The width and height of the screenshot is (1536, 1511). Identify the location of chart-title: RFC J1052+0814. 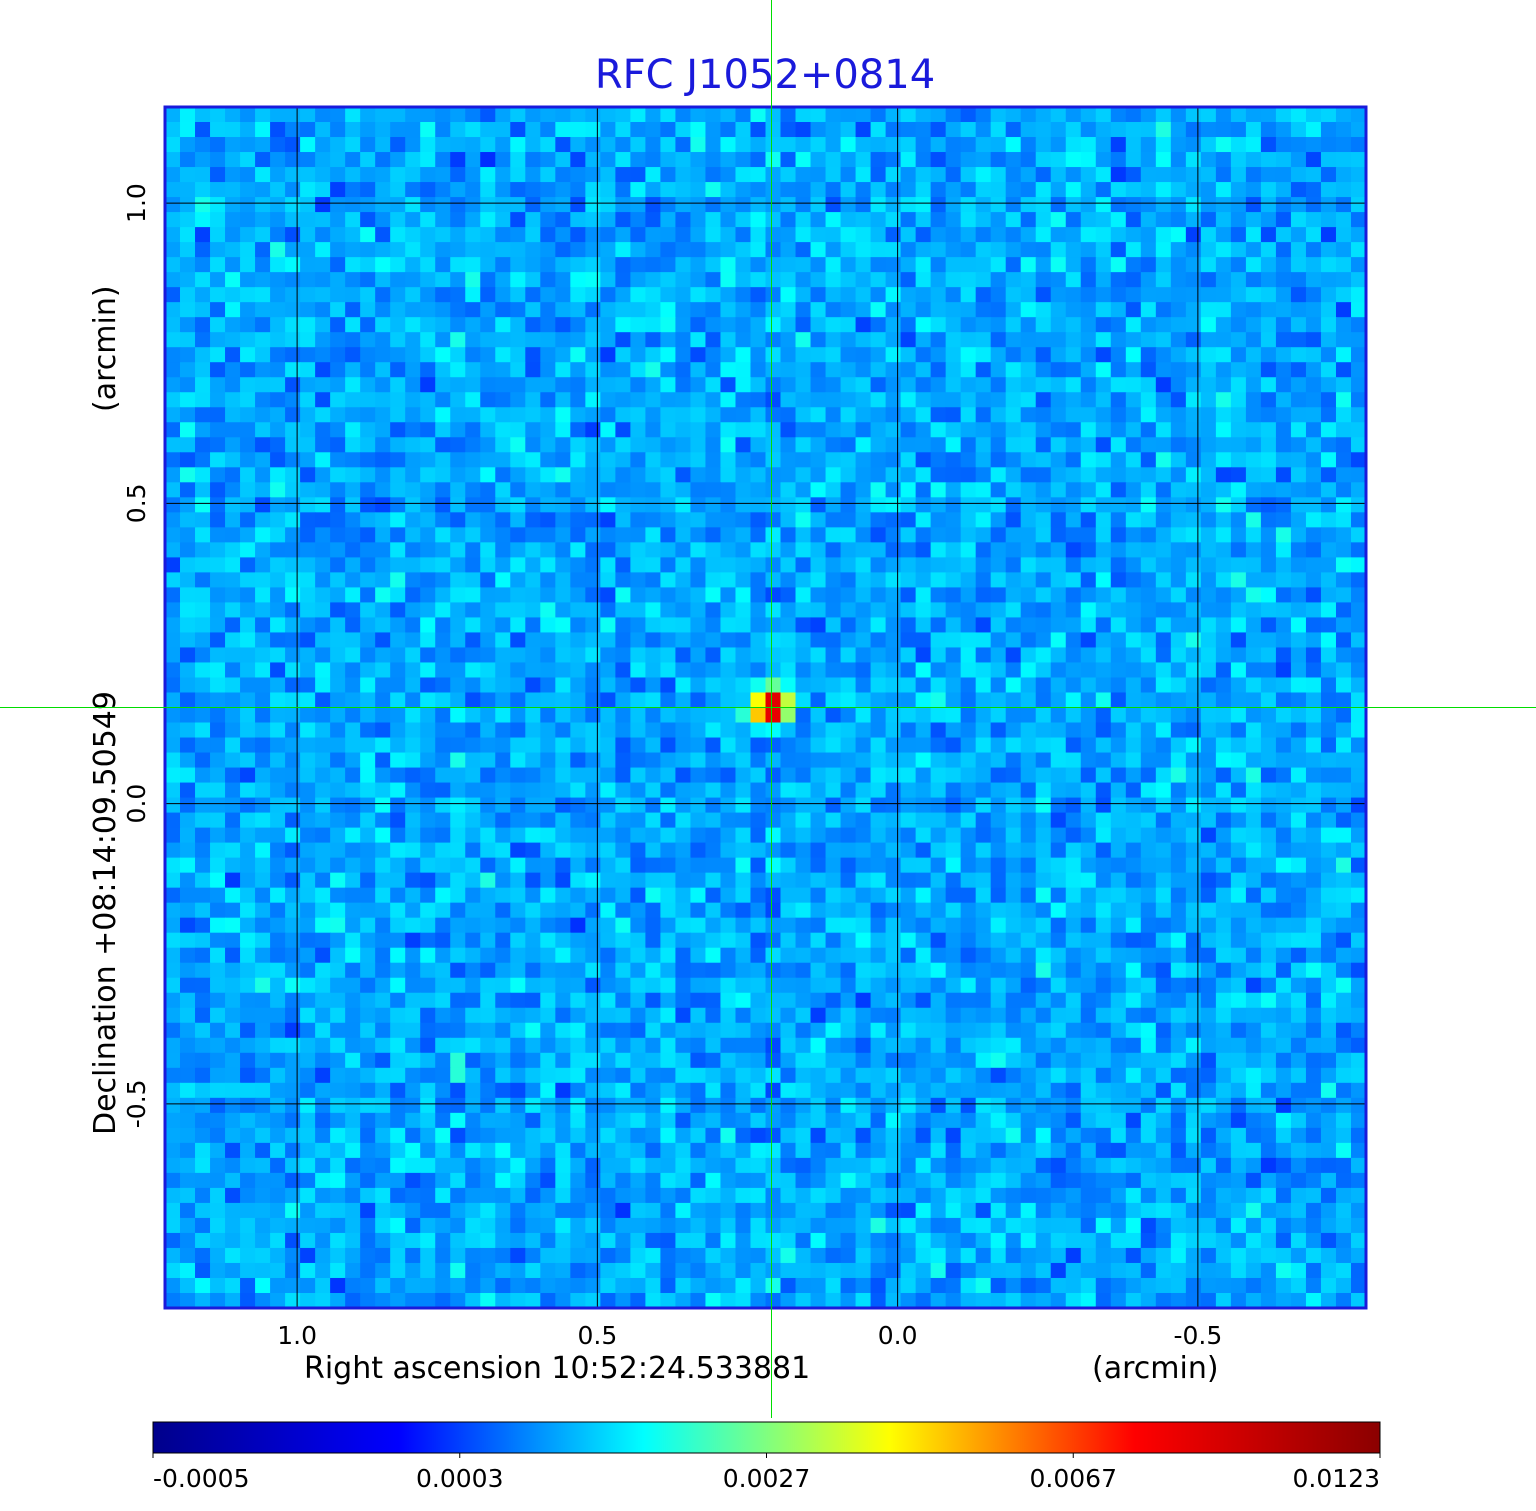
(765, 75).